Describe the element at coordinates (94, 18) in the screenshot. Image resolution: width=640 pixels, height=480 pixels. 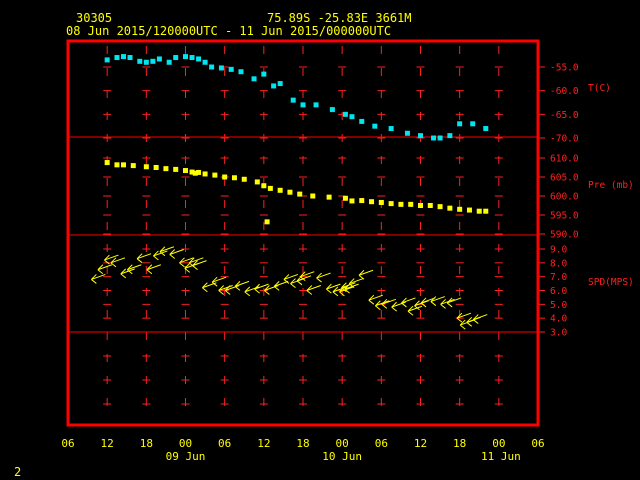
I see `station-id: 30305` at that location.